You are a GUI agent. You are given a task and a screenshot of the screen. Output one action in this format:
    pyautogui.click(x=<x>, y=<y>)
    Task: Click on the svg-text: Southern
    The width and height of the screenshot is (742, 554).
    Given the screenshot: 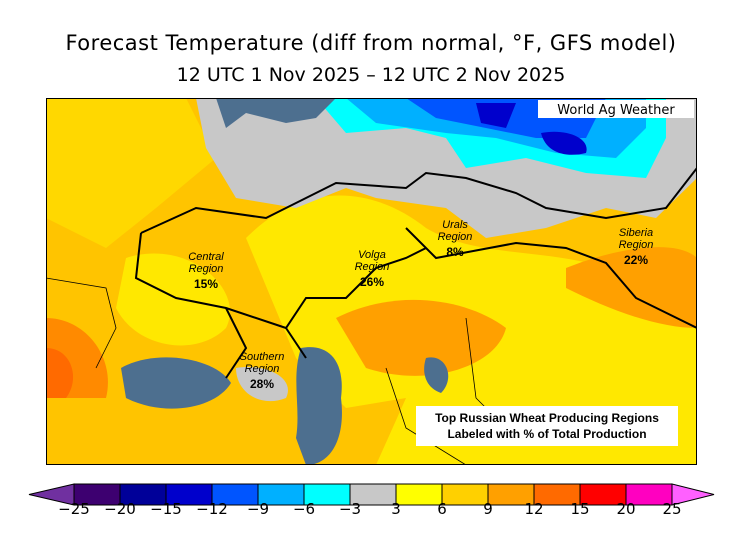 What is the action you would take?
    pyautogui.click(x=262, y=357)
    